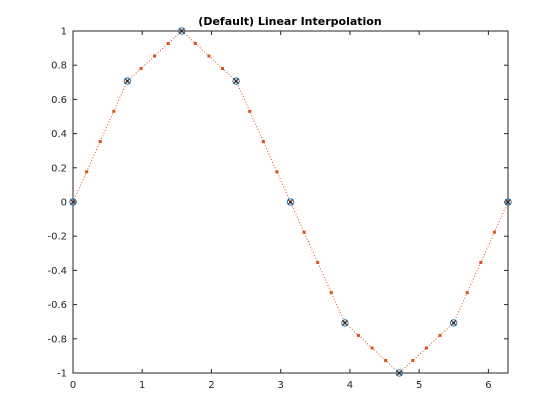 This screenshot has height=420, width=560. What do you see at coordinates (59, 100) in the screenshot?
I see `y-tick-label: 0.6` at bounding box center [59, 100].